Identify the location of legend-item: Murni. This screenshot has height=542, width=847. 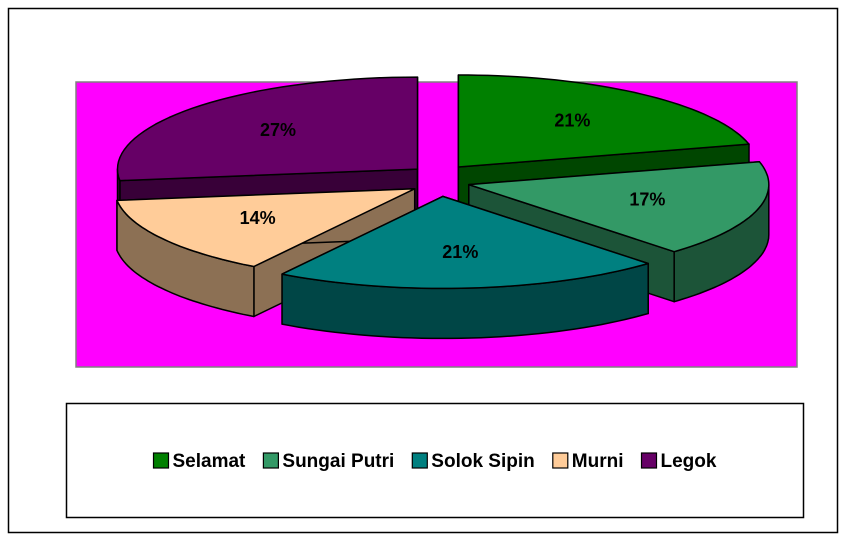
(588, 461).